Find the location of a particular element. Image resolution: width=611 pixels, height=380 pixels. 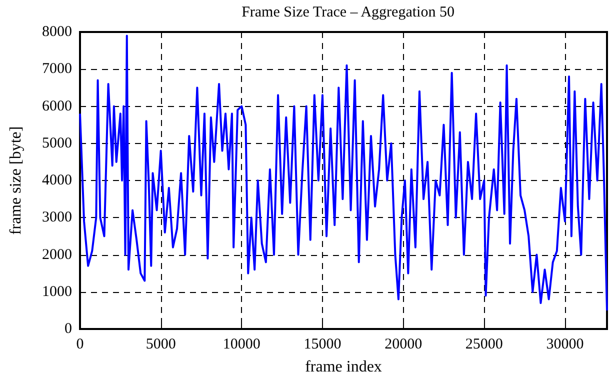

chart-title: Frame Size Trace – Aggregation 50 is located at coordinates (348, 12).